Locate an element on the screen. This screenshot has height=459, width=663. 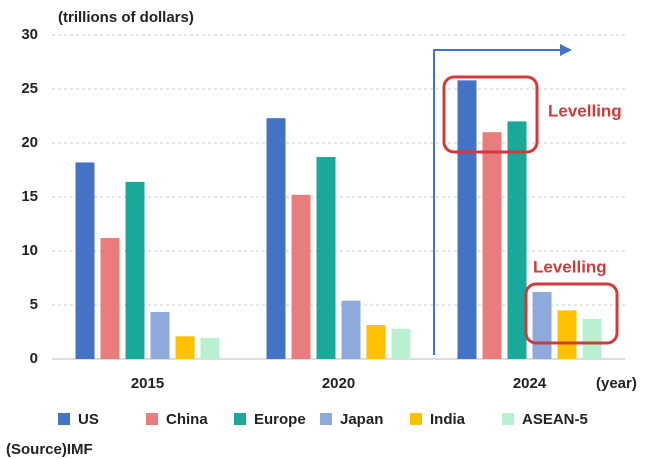
y-tick-label: 15 is located at coordinates (29, 196).